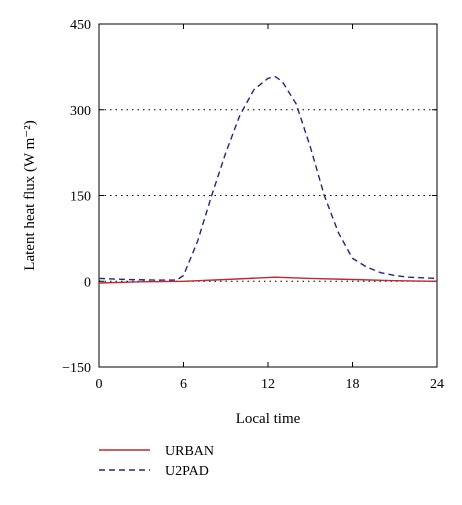 The image size is (462, 505). Describe the element at coordinates (268, 280) in the screenshot. I see `series-line-urban` at that location.